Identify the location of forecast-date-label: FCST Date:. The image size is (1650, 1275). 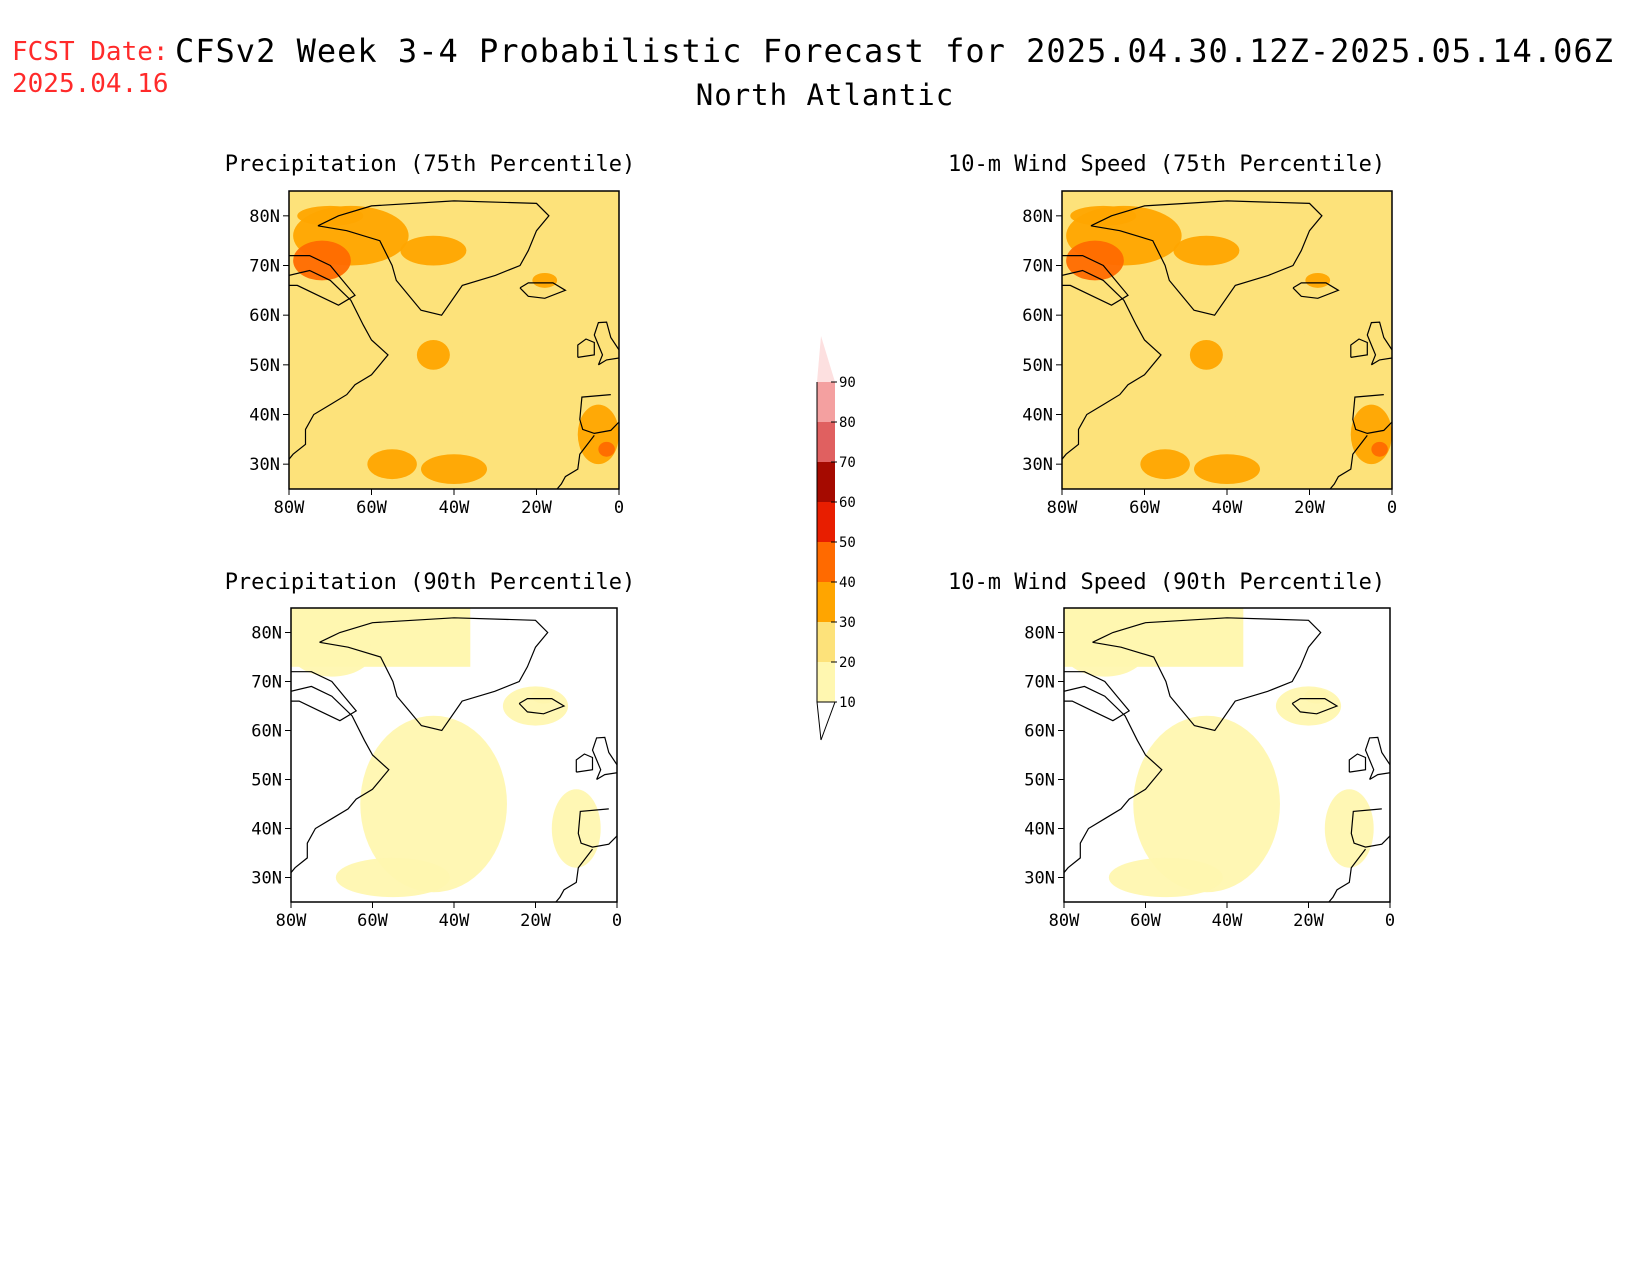
(90, 52).